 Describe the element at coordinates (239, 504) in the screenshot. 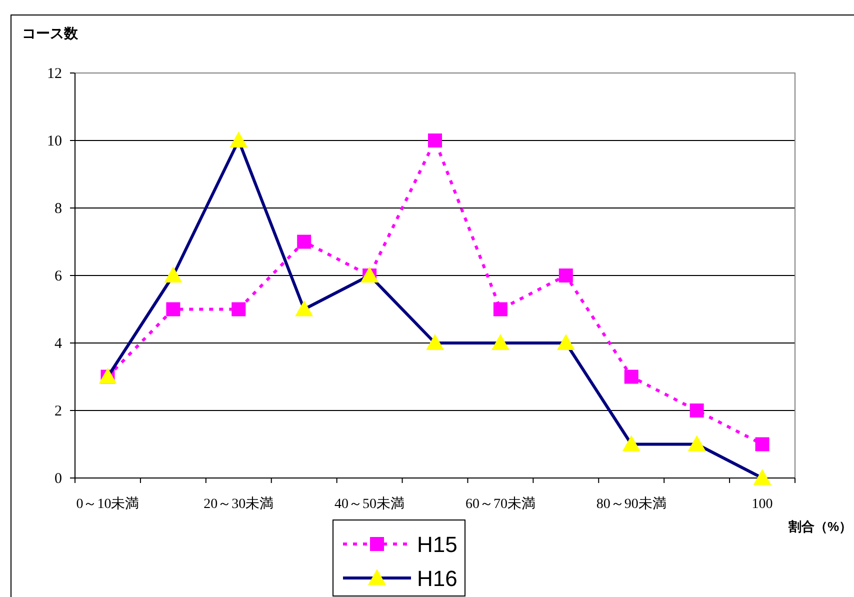

I see `x-tick-label: 20～30未満` at that location.